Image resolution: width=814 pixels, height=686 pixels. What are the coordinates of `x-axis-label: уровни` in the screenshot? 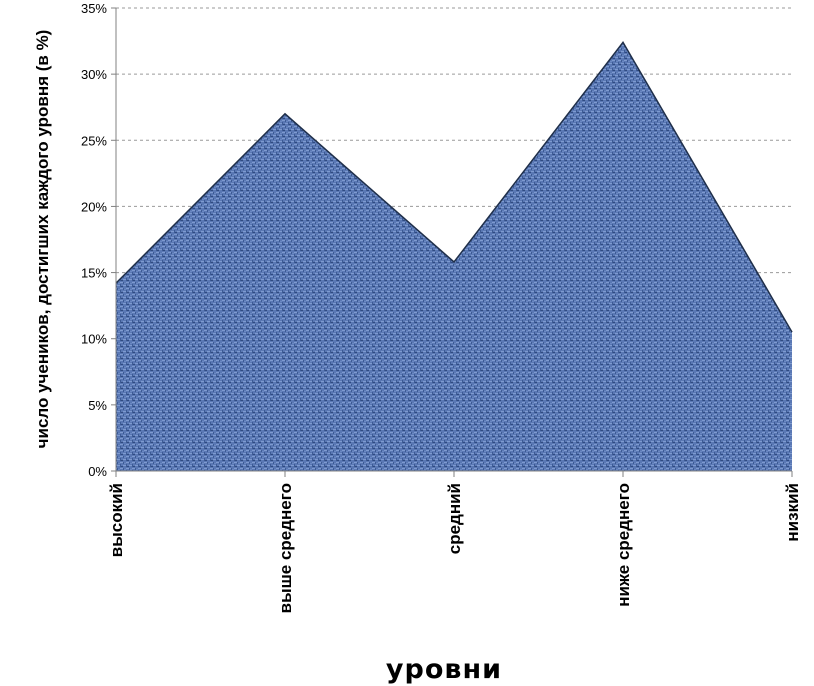 It's located at (444, 669).